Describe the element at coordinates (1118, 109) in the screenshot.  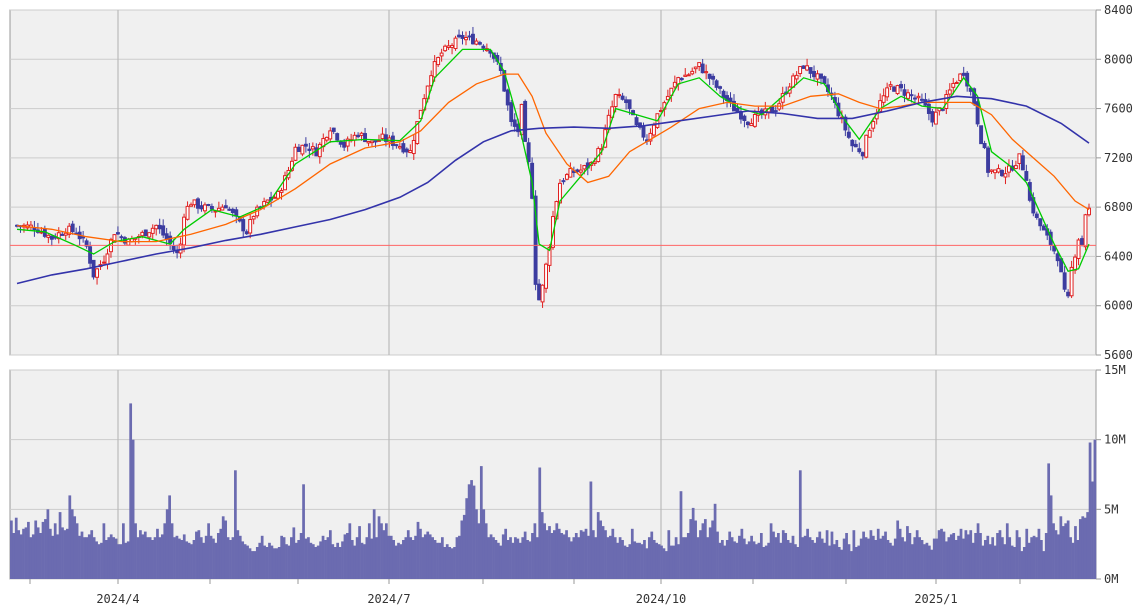
I see `price-tick-label: 7600` at that location.